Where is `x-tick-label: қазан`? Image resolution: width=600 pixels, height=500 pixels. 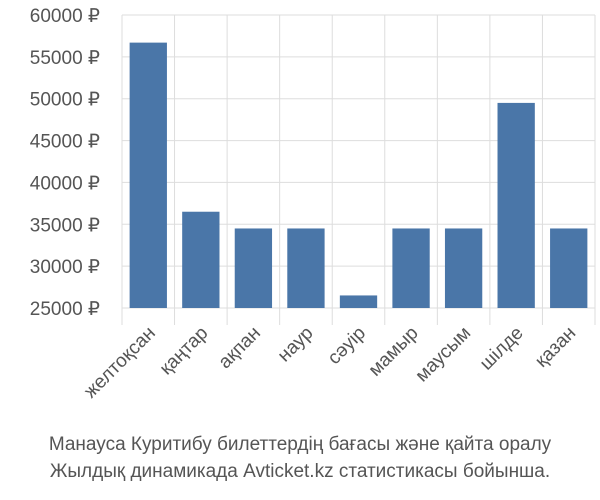
x-tick-label: қазан is located at coordinates (555, 347).